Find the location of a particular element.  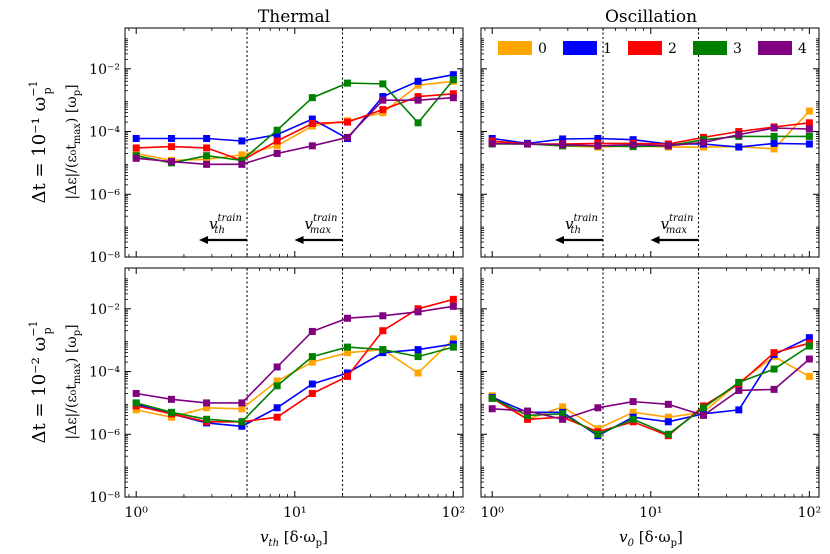

top-left-series-1-line is located at coordinates (295, 107).